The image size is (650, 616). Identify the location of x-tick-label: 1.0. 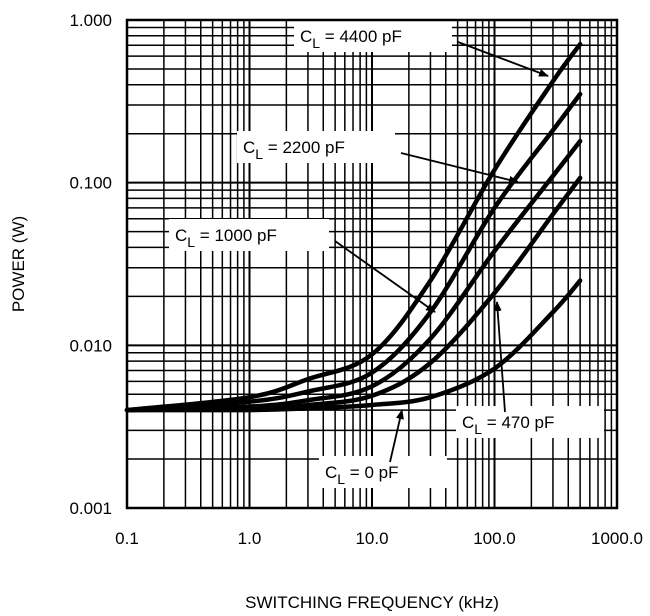
(250, 538).